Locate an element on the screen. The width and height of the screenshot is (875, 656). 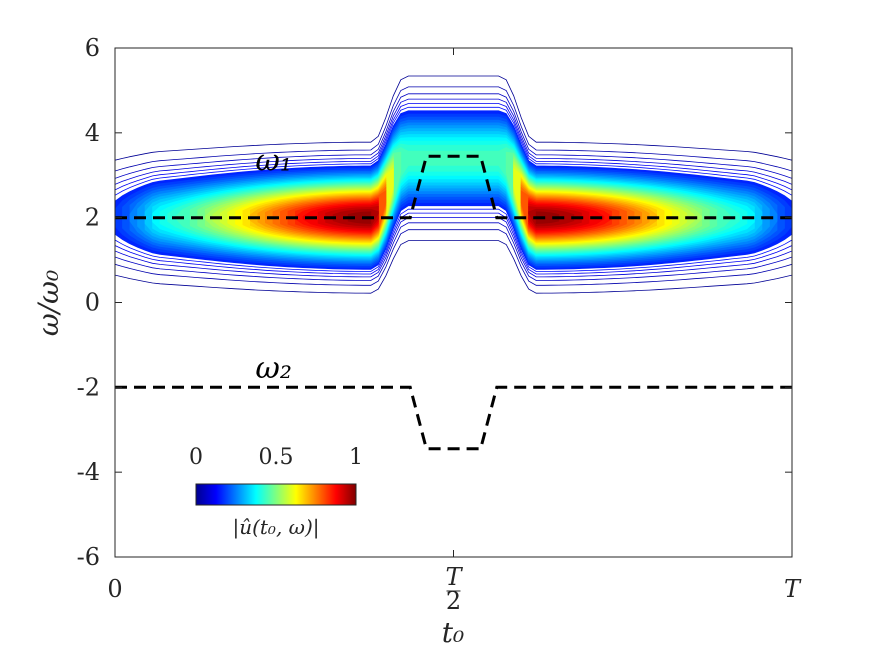
y-tick-label: -4 is located at coordinates (88, 472).